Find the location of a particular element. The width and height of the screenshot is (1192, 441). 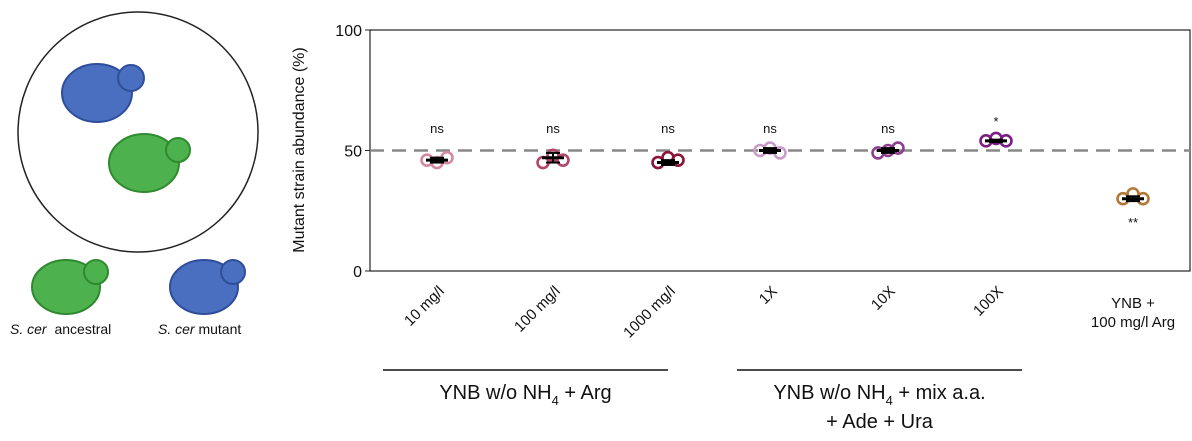

group-label-rest: + Arg is located at coordinates (585, 393).